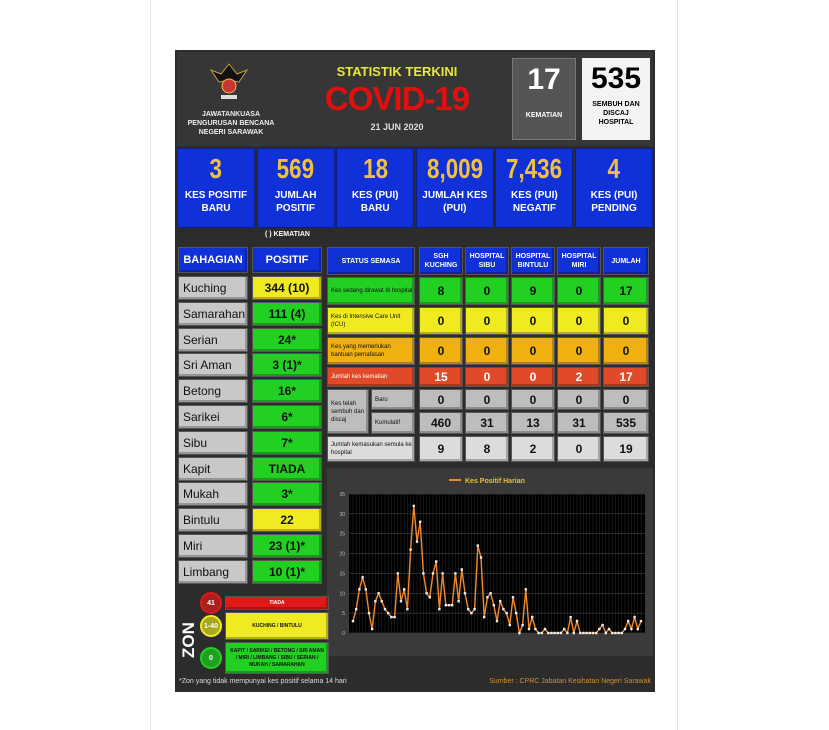 The height and width of the screenshot is (730, 829). What do you see at coordinates (343, 634) in the screenshot?
I see `y-tick-label: 0` at bounding box center [343, 634].